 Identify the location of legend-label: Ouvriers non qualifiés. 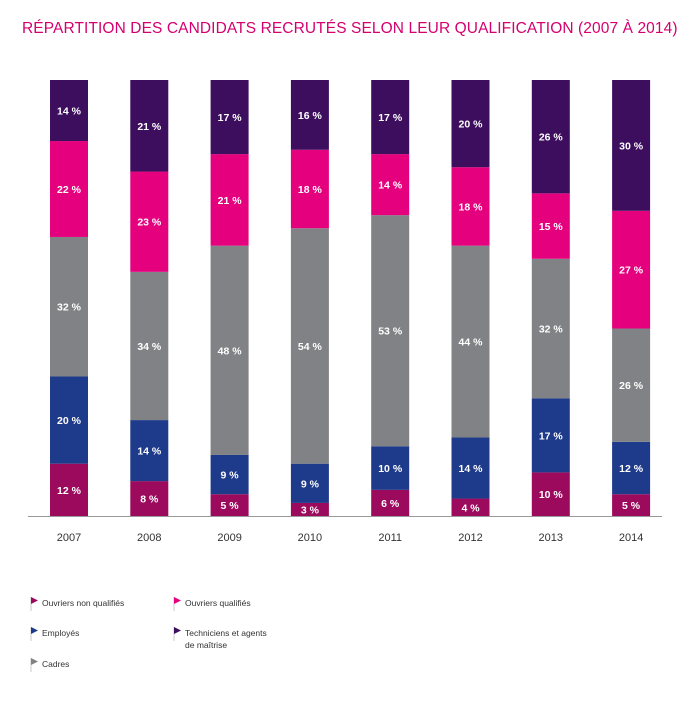
(83, 603).